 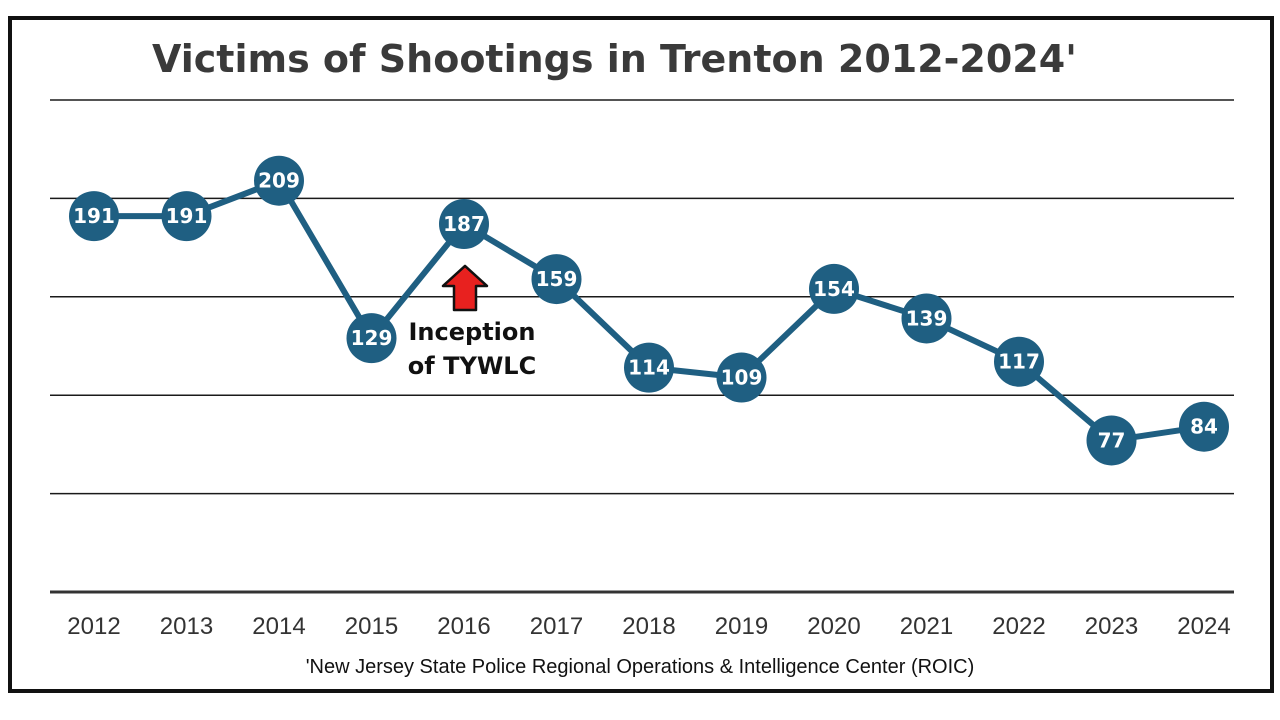 I want to click on data-label: 114, so click(x=649, y=368).